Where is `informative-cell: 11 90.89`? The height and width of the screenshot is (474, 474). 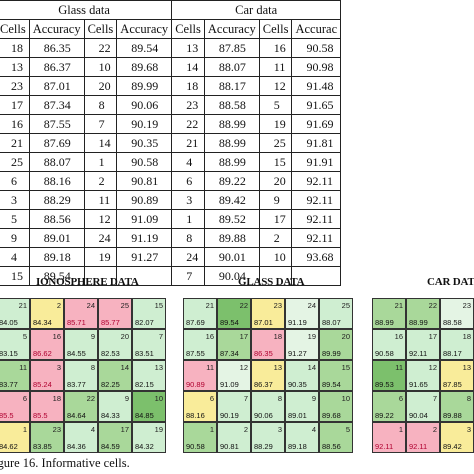 informative-cell: 11 90.89 is located at coordinates (200, 375).